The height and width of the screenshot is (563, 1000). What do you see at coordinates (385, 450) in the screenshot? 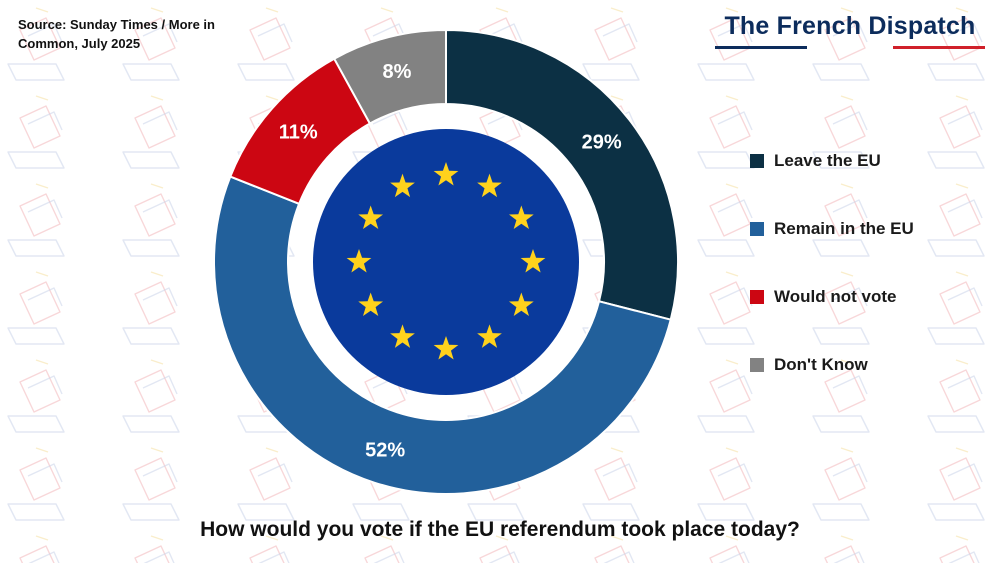
I see `data-label-remain: 52%` at bounding box center [385, 450].